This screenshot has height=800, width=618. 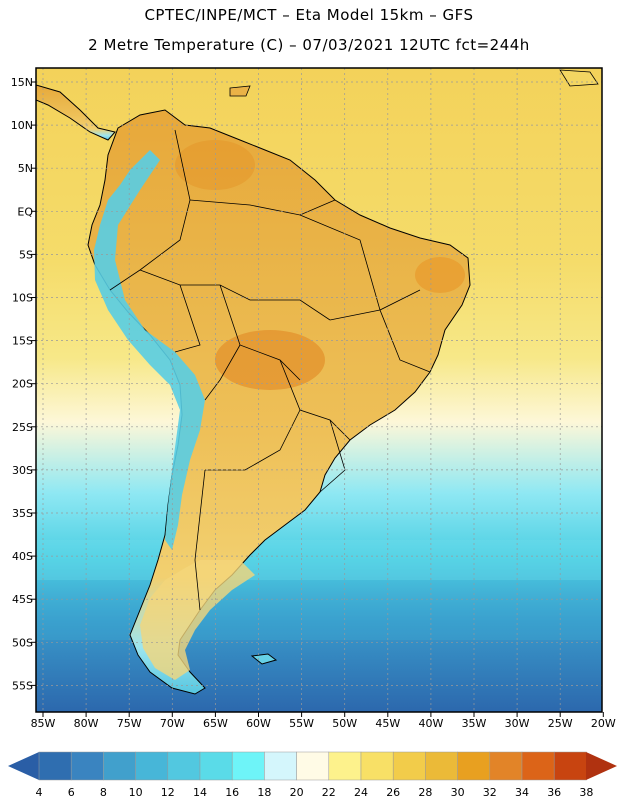 What do you see at coordinates (22, 642) in the screenshot?
I see `lat-tick-label: 50S` at bounding box center [22, 642].